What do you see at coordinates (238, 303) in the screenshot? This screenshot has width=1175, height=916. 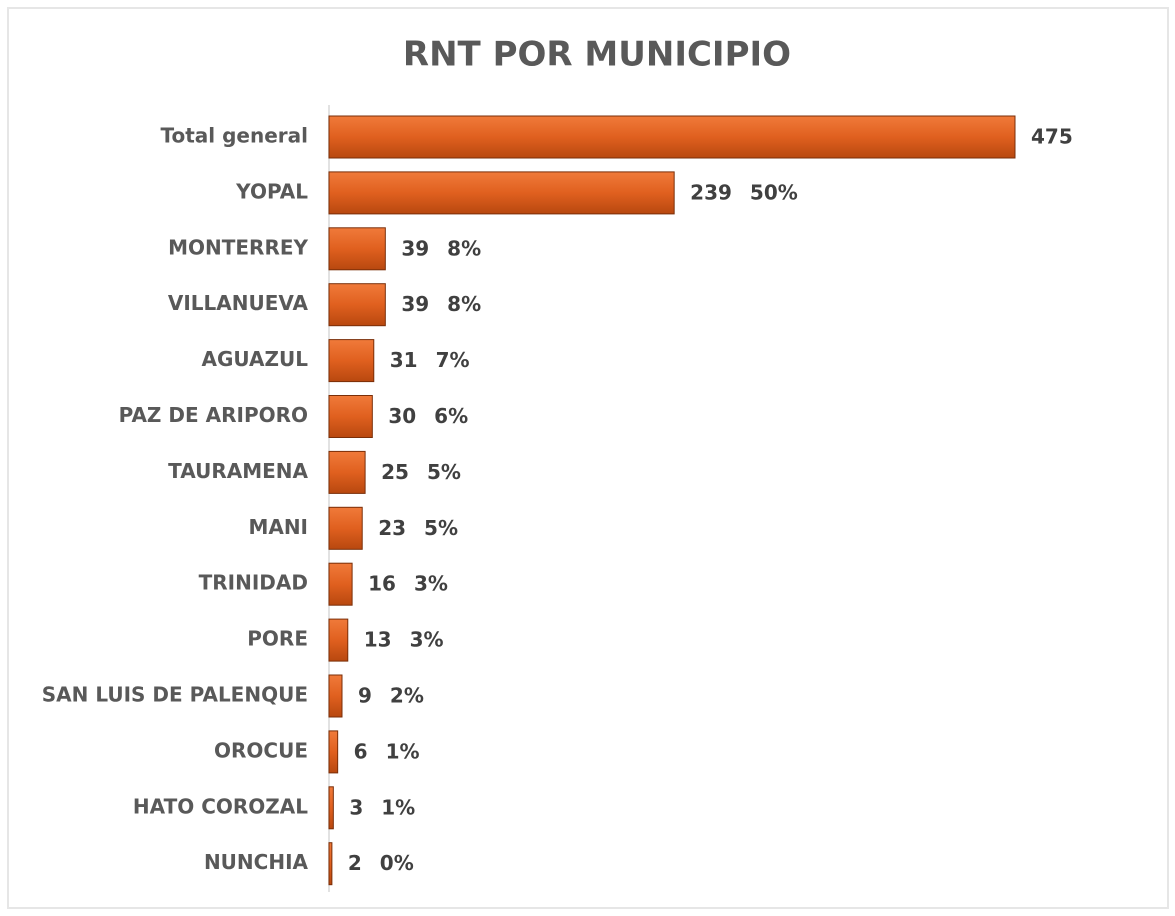 I see `category-label: VILLANUEVA` at bounding box center [238, 303].